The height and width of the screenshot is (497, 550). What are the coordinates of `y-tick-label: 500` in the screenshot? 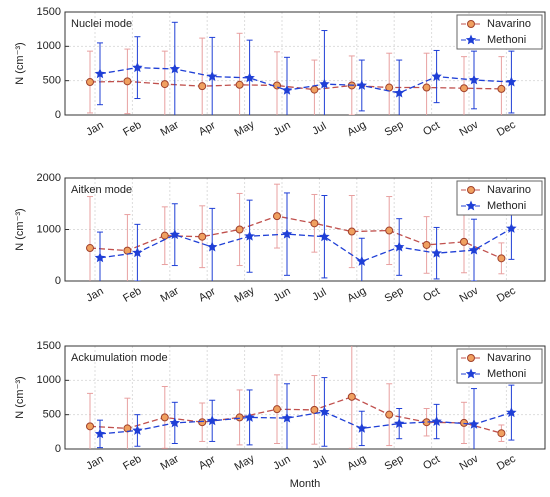 It's located at (52, 415).